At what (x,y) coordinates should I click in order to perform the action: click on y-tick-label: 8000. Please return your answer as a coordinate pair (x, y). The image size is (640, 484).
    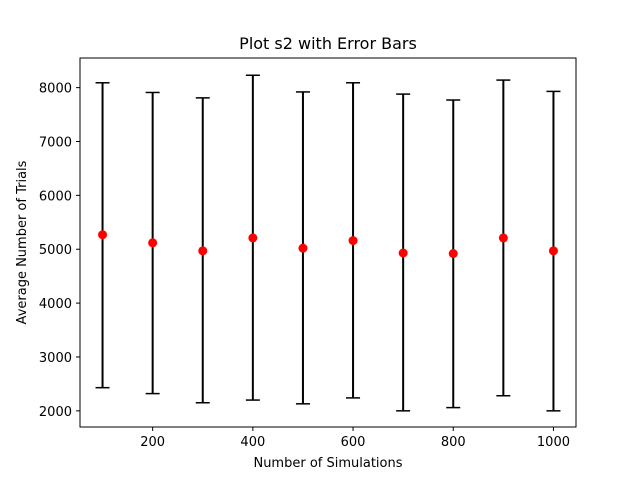
    Looking at the image, I should click on (55, 89).